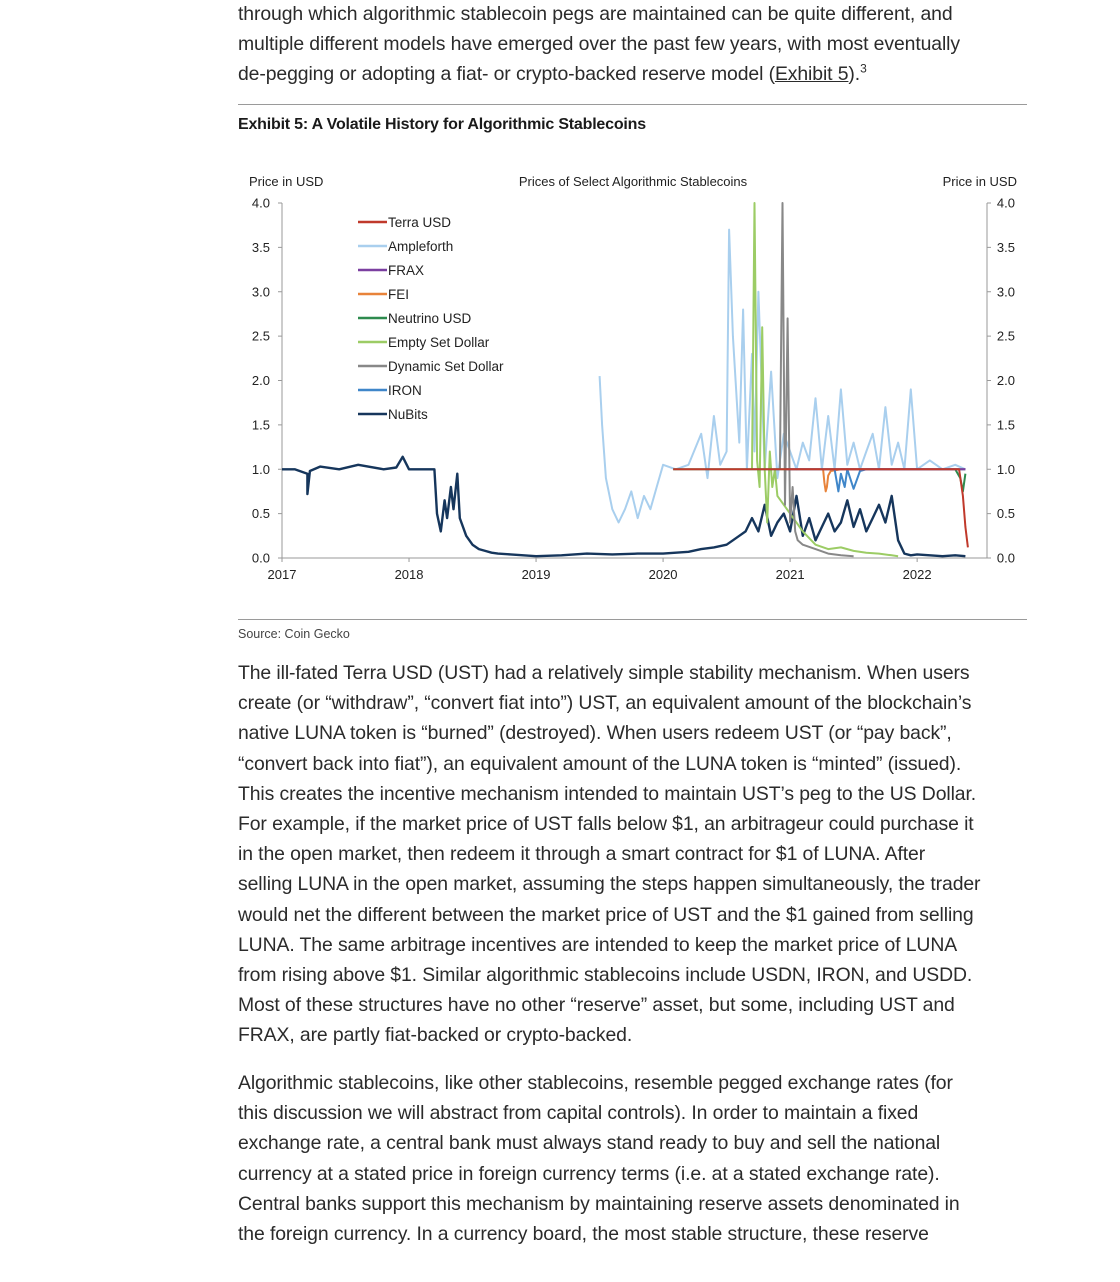 The image size is (1120, 1282). What do you see at coordinates (446, 366) in the screenshot?
I see `legend-label: Dynamic Set Dollar` at bounding box center [446, 366].